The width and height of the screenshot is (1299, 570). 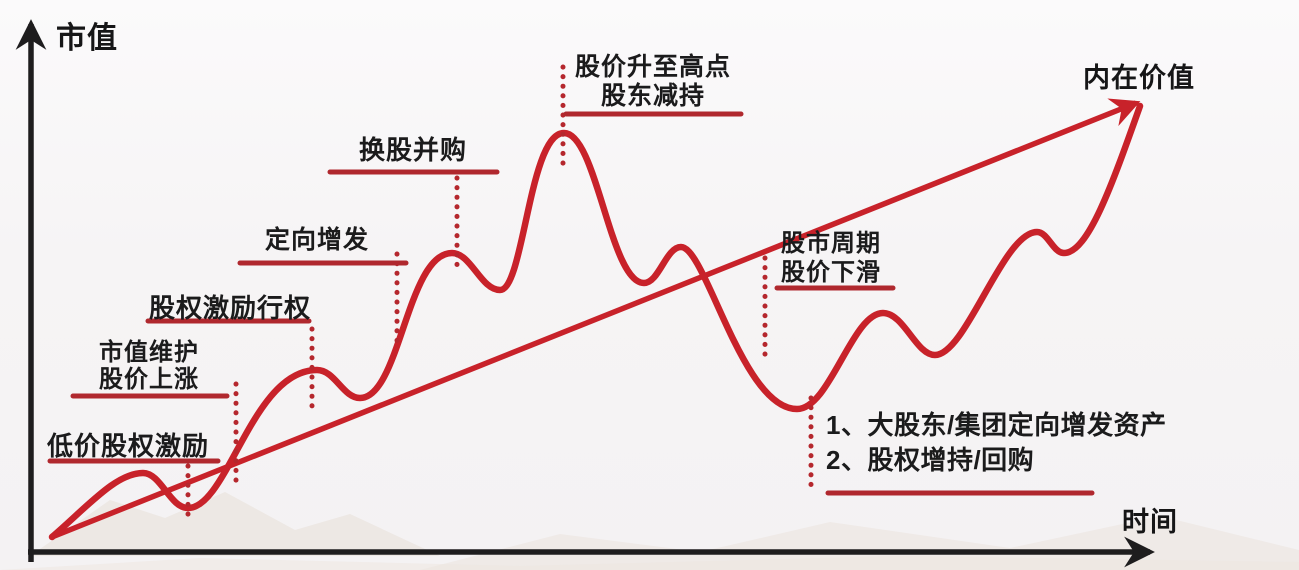 What do you see at coordinates (317, 240) in the screenshot?
I see `annotation-private-placement: 定向增发` at bounding box center [317, 240].